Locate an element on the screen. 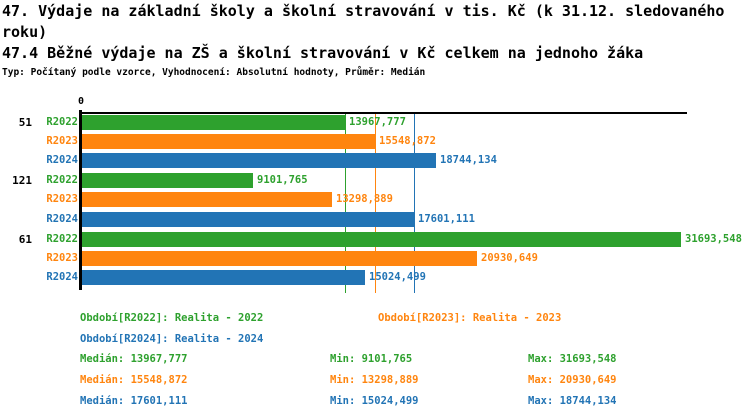  x-axis-line is located at coordinates (383, 113).